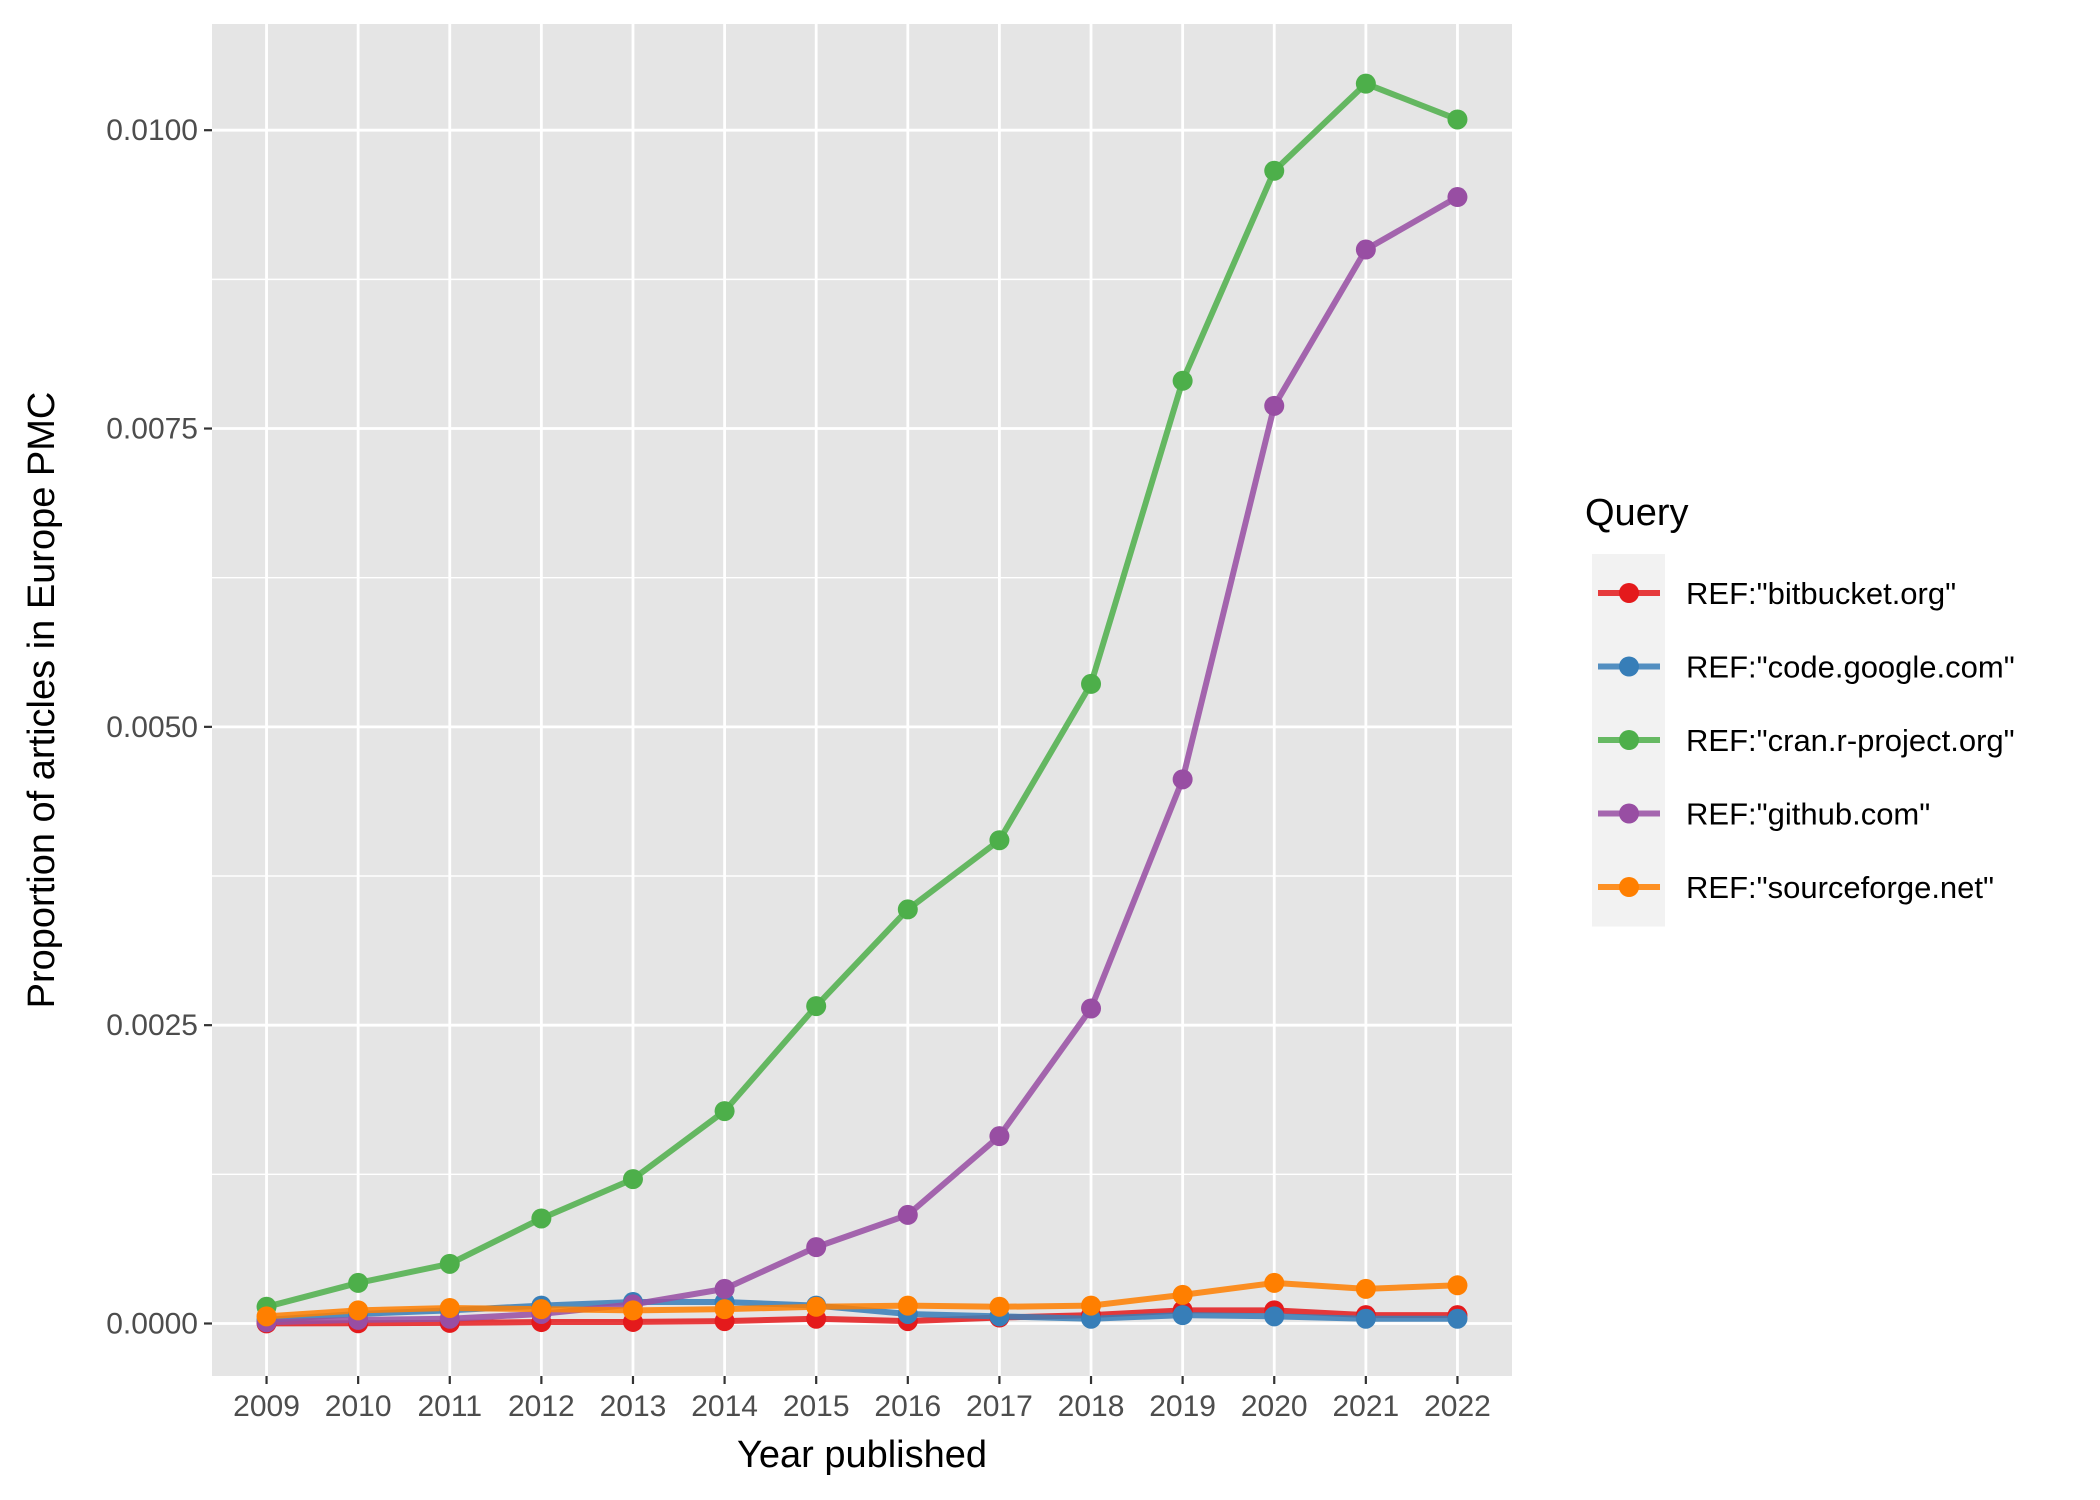  Describe the element at coordinates (724, 1406) in the screenshot. I see `x-tick-label: 2014` at that location.